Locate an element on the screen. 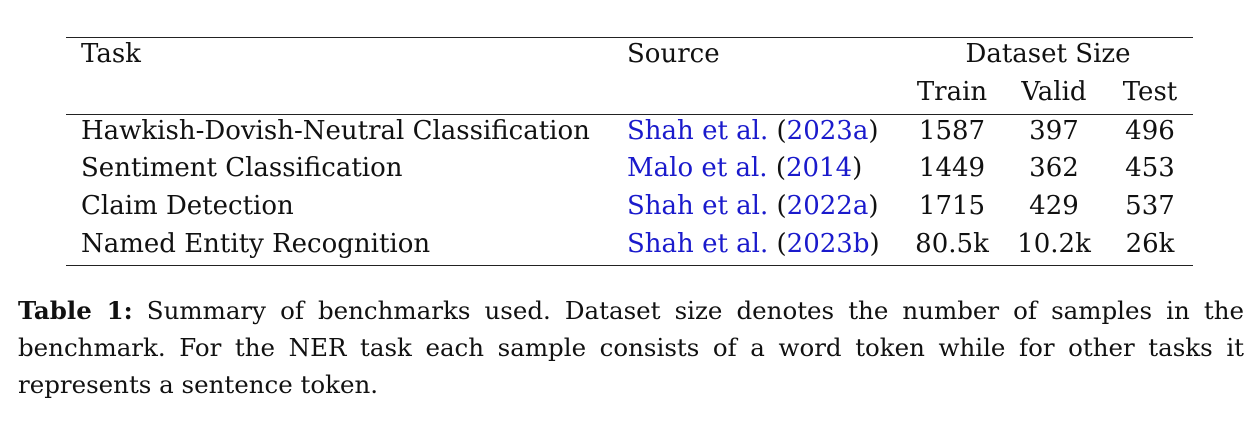 The width and height of the screenshot is (1253, 445). train-cell: 1587 is located at coordinates (952, 131).